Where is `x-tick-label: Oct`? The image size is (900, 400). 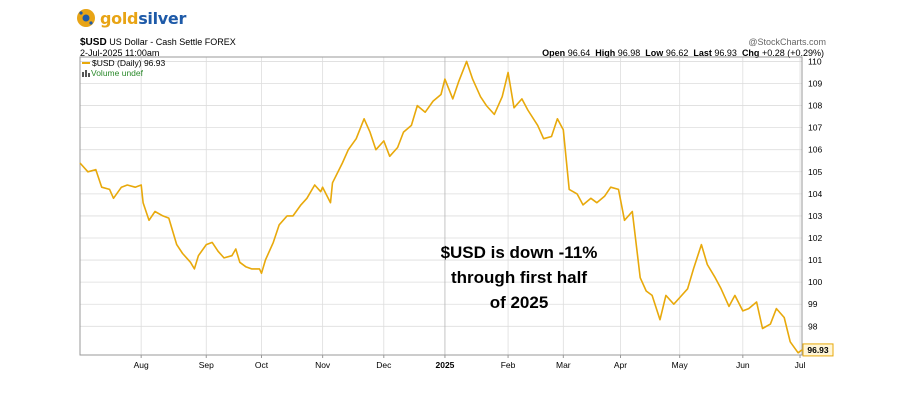 x-tick-label: Oct is located at coordinates (262, 365).